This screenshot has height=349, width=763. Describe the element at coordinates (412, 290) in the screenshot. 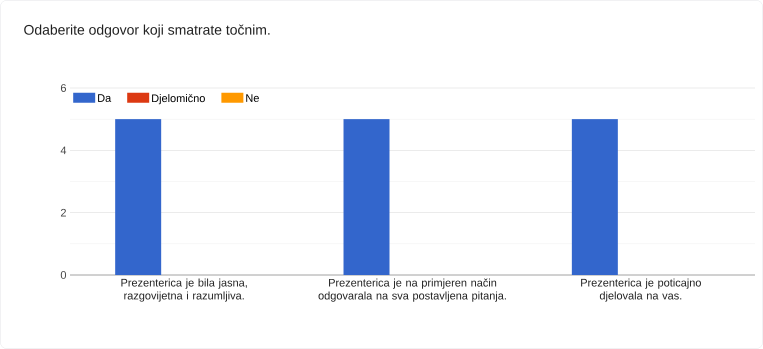

I see `x-tick-label: Prezenterica je na primjeren način odgovarala na sva postavljena pitanja.` at that location.